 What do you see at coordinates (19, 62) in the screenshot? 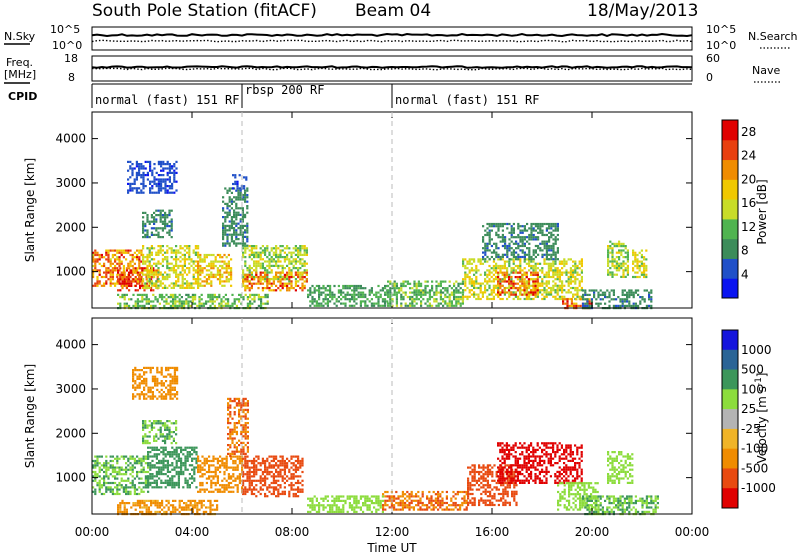
I see `freq-label: Freq.` at bounding box center [19, 62].